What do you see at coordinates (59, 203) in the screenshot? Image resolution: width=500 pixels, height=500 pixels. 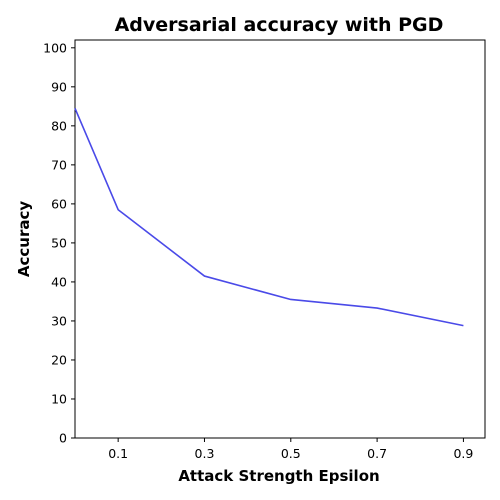 I see `y-tick-label: 60` at bounding box center [59, 203].